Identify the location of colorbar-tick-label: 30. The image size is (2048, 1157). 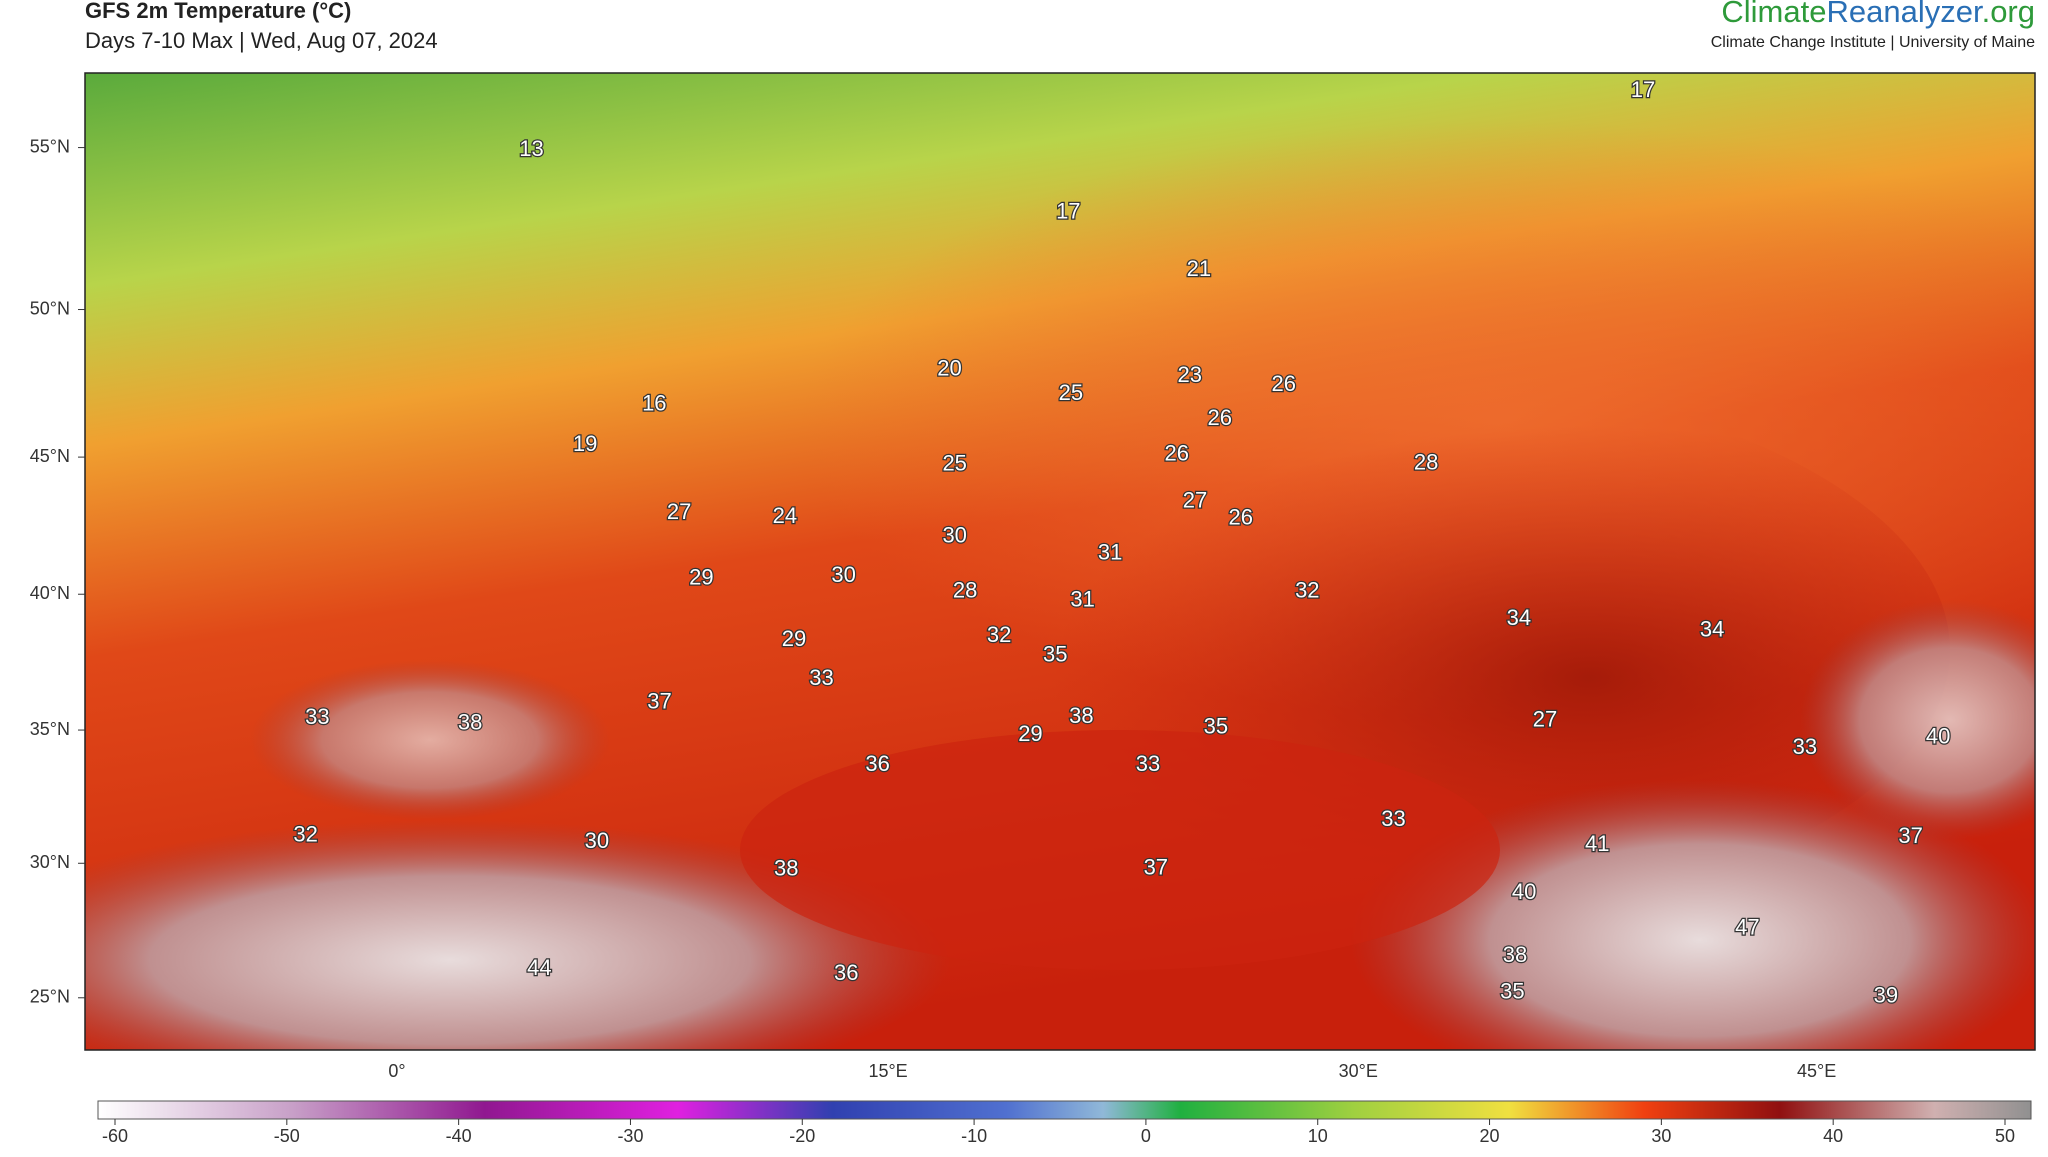
(1661, 1136).